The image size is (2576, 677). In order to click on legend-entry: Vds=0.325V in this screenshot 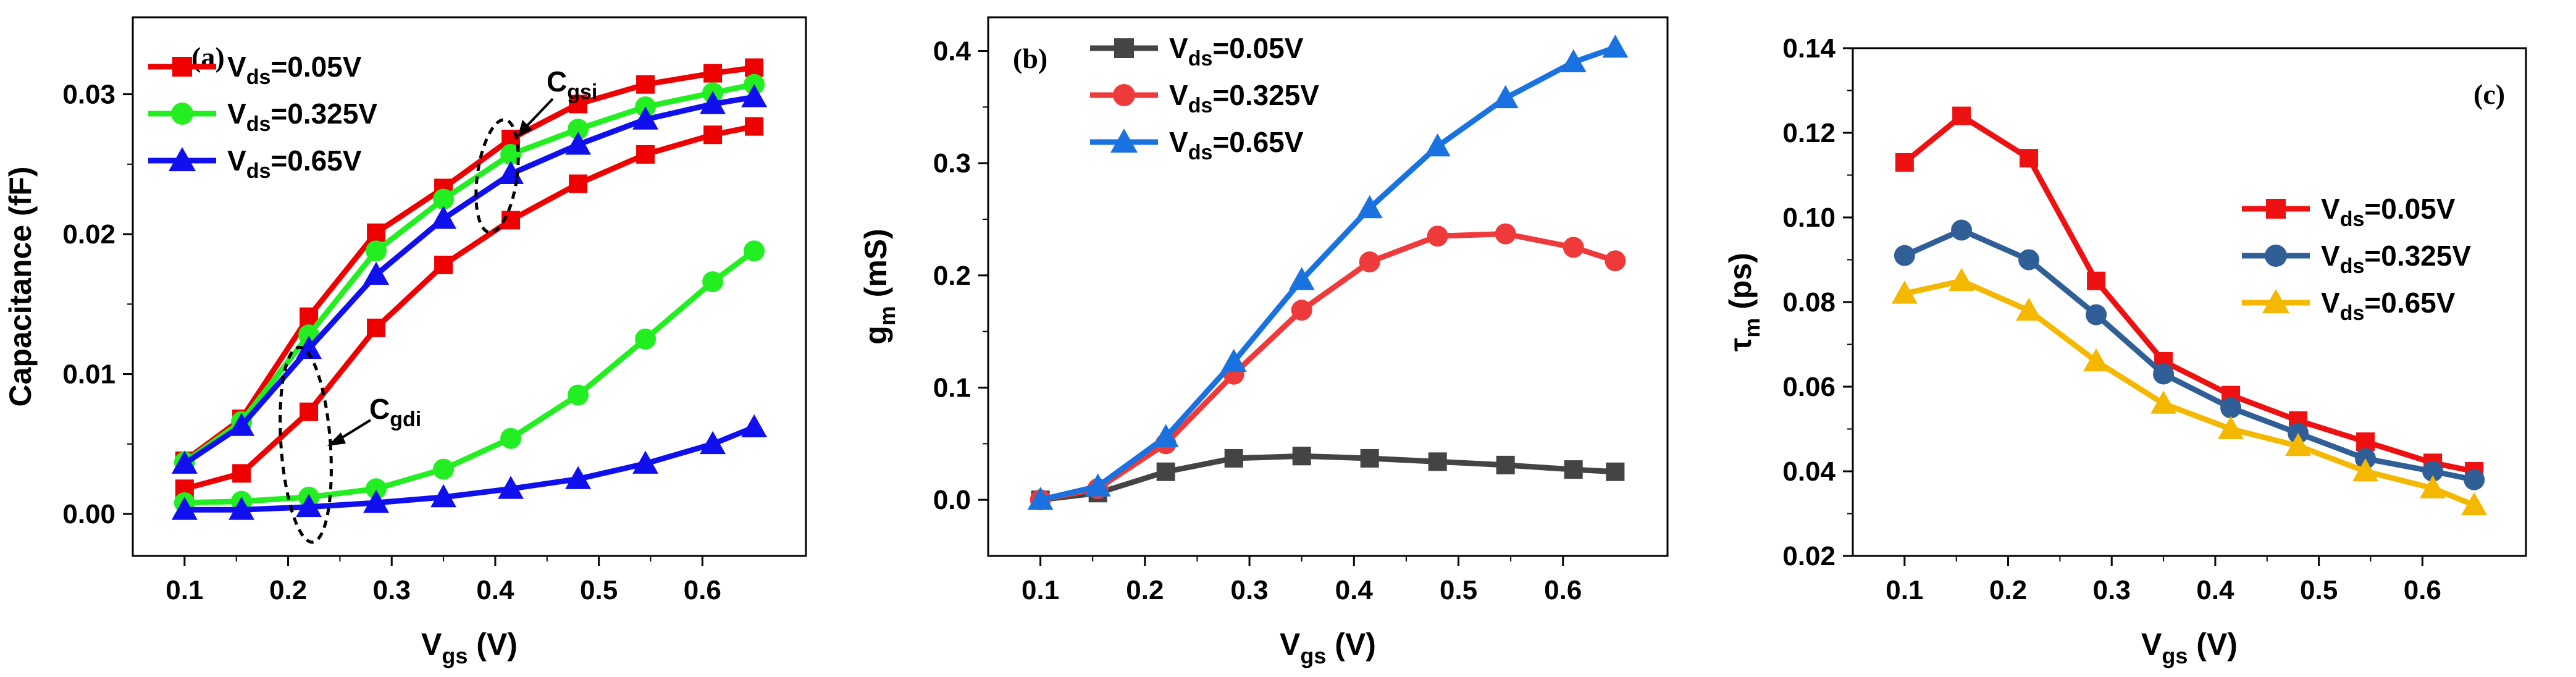, I will do `click(262, 117)`.